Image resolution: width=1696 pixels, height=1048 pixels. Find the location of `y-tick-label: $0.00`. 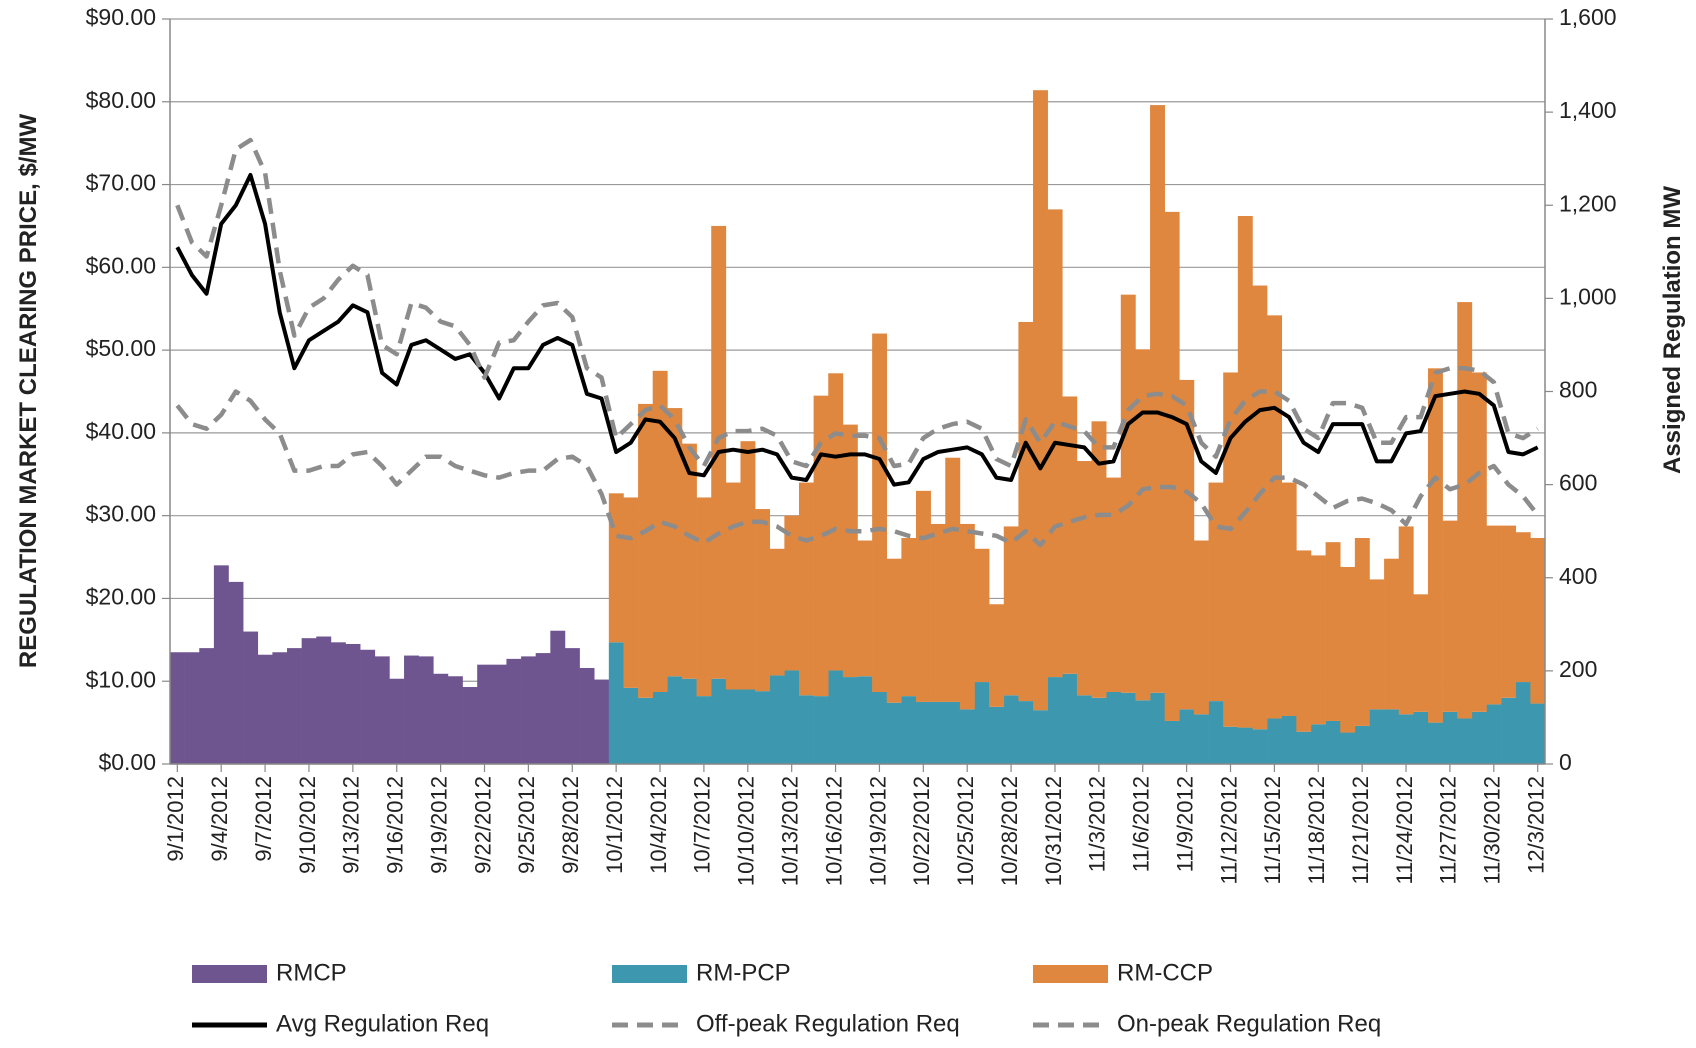

y-tick-label: $0.00 is located at coordinates (127, 762).